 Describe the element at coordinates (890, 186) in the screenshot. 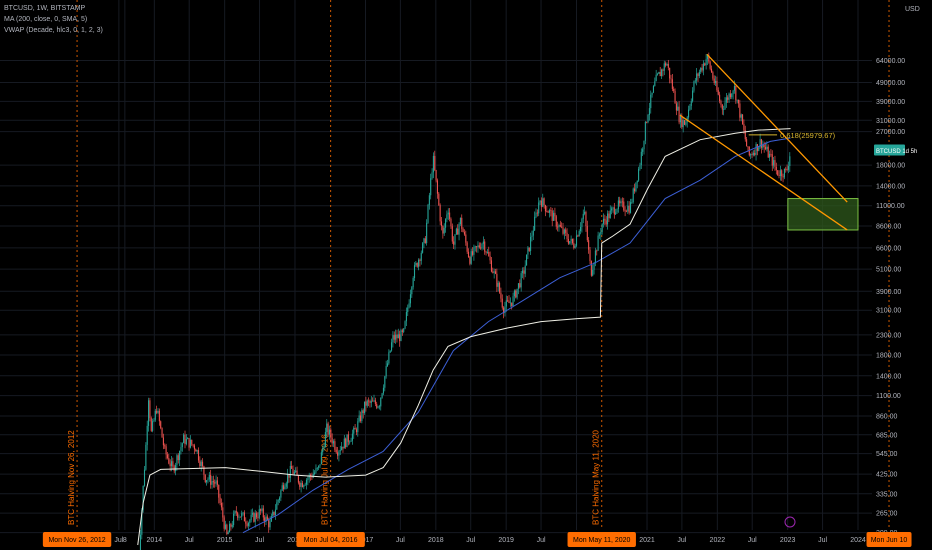

I see `price-tick-label: 14000.00` at that location.